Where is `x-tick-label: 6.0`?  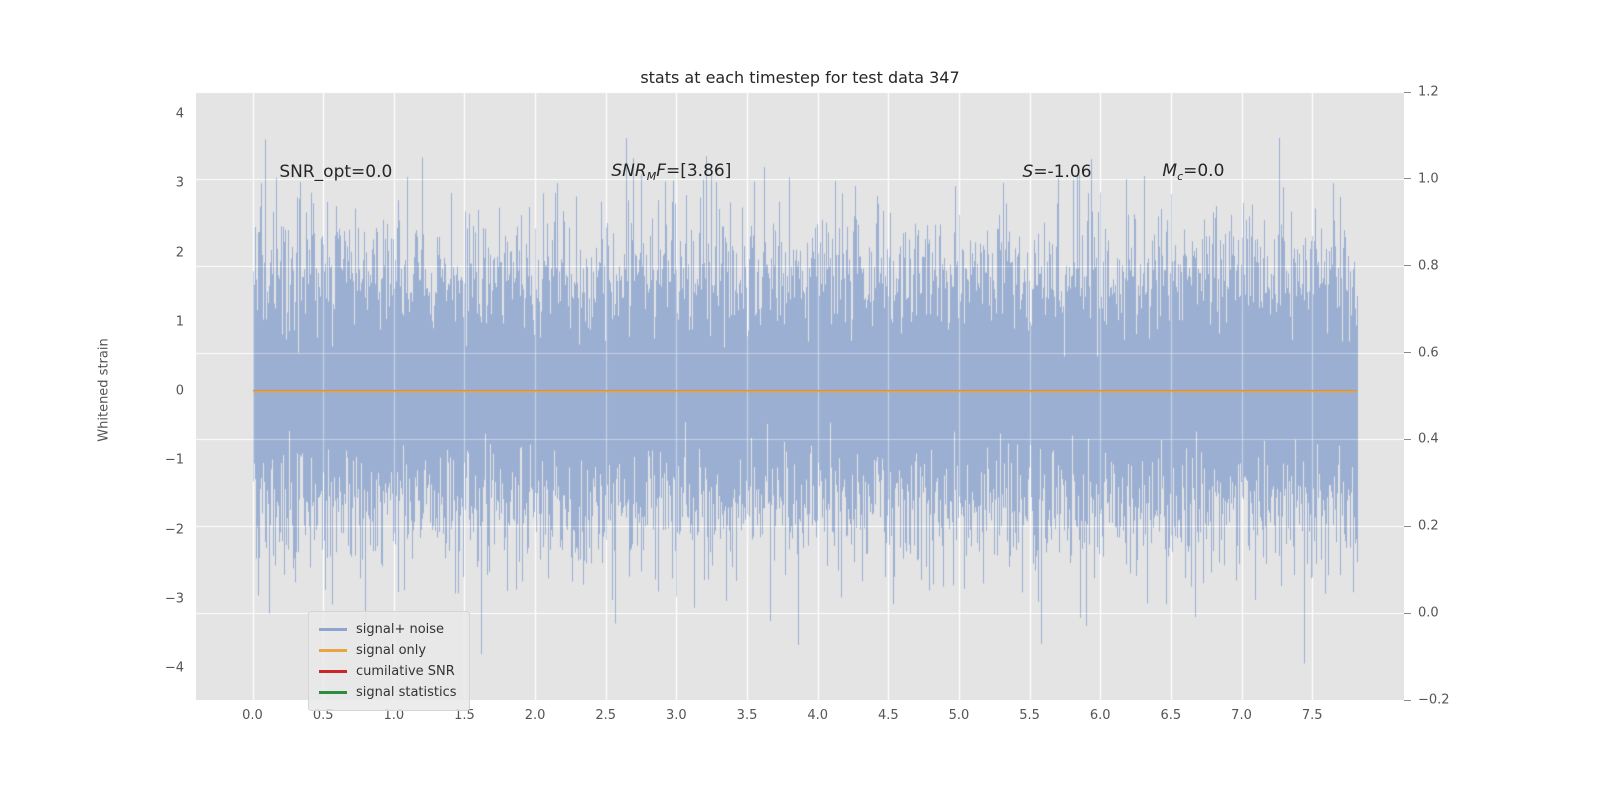 x-tick-label: 6.0 is located at coordinates (1100, 715).